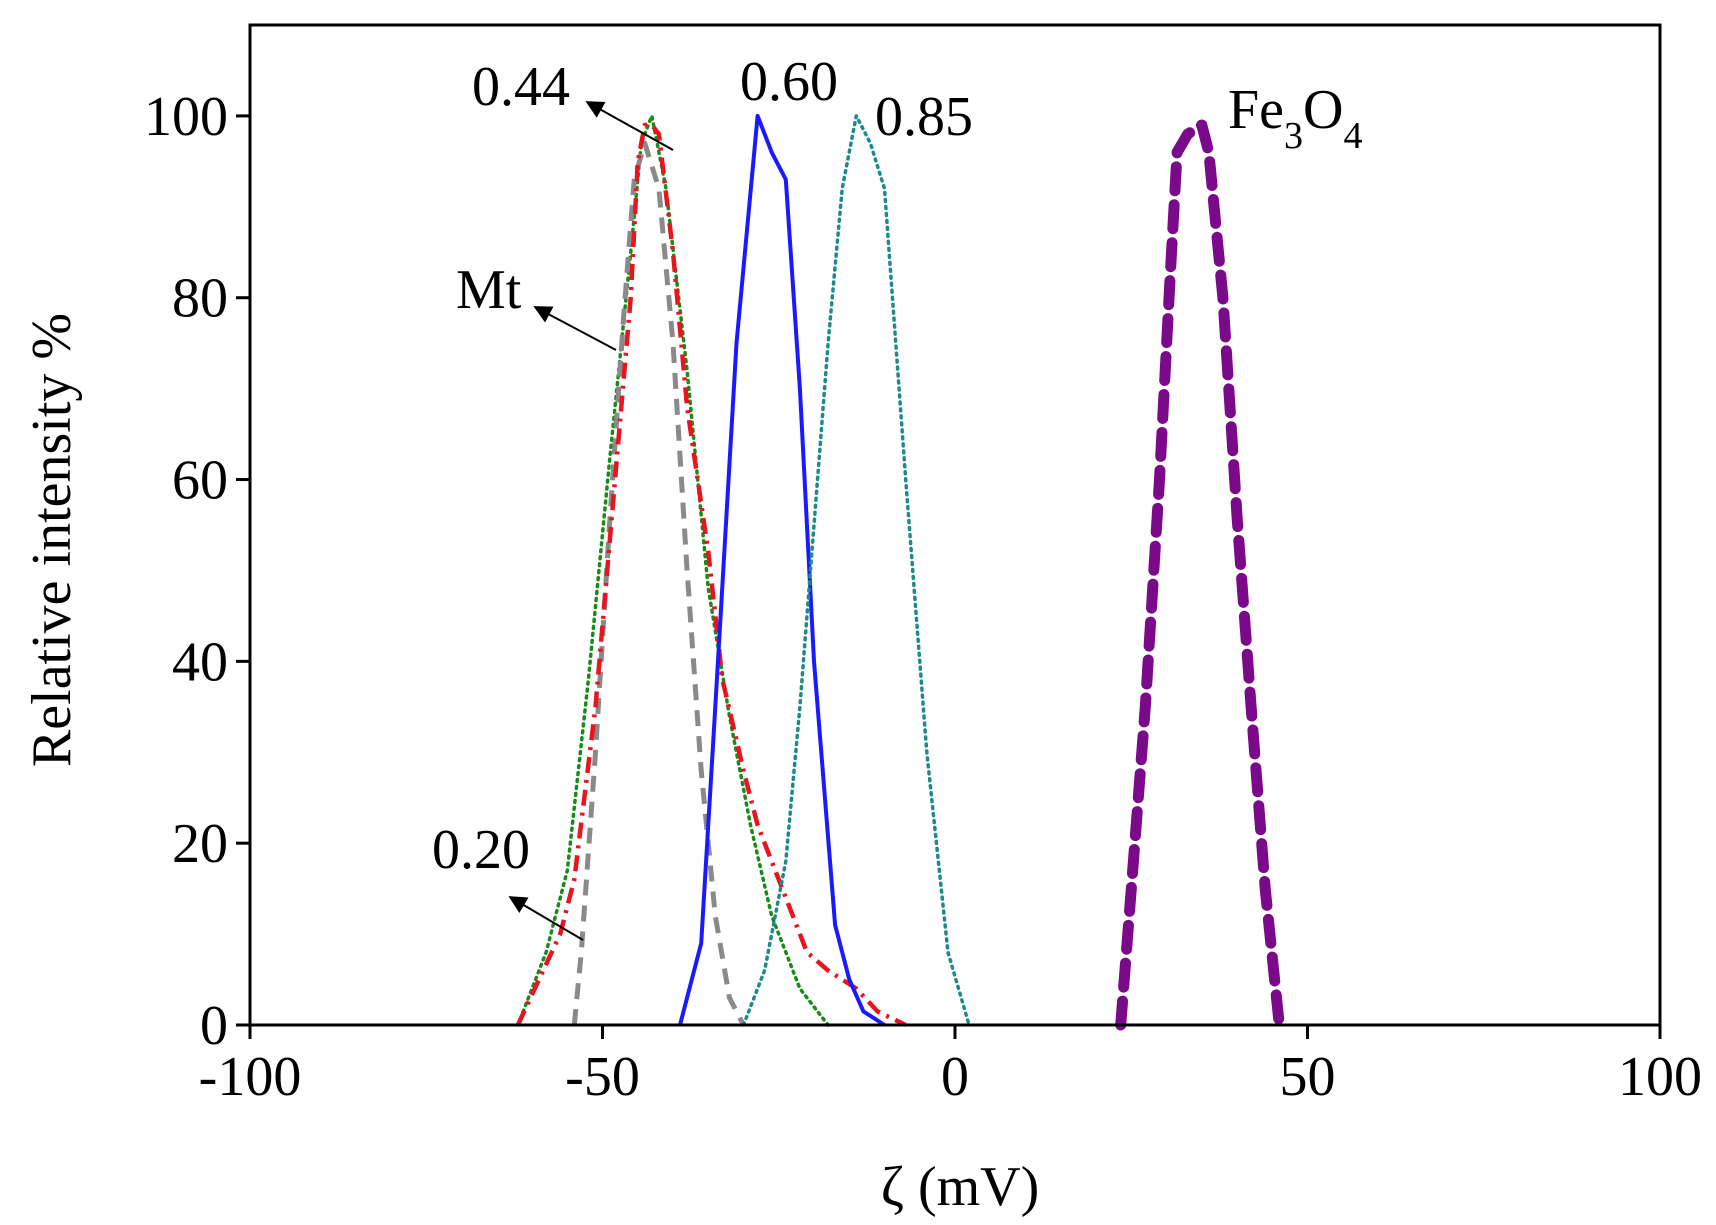 This screenshot has height=1225, width=1716. I want to click on series-line-mt, so click(673, 570).